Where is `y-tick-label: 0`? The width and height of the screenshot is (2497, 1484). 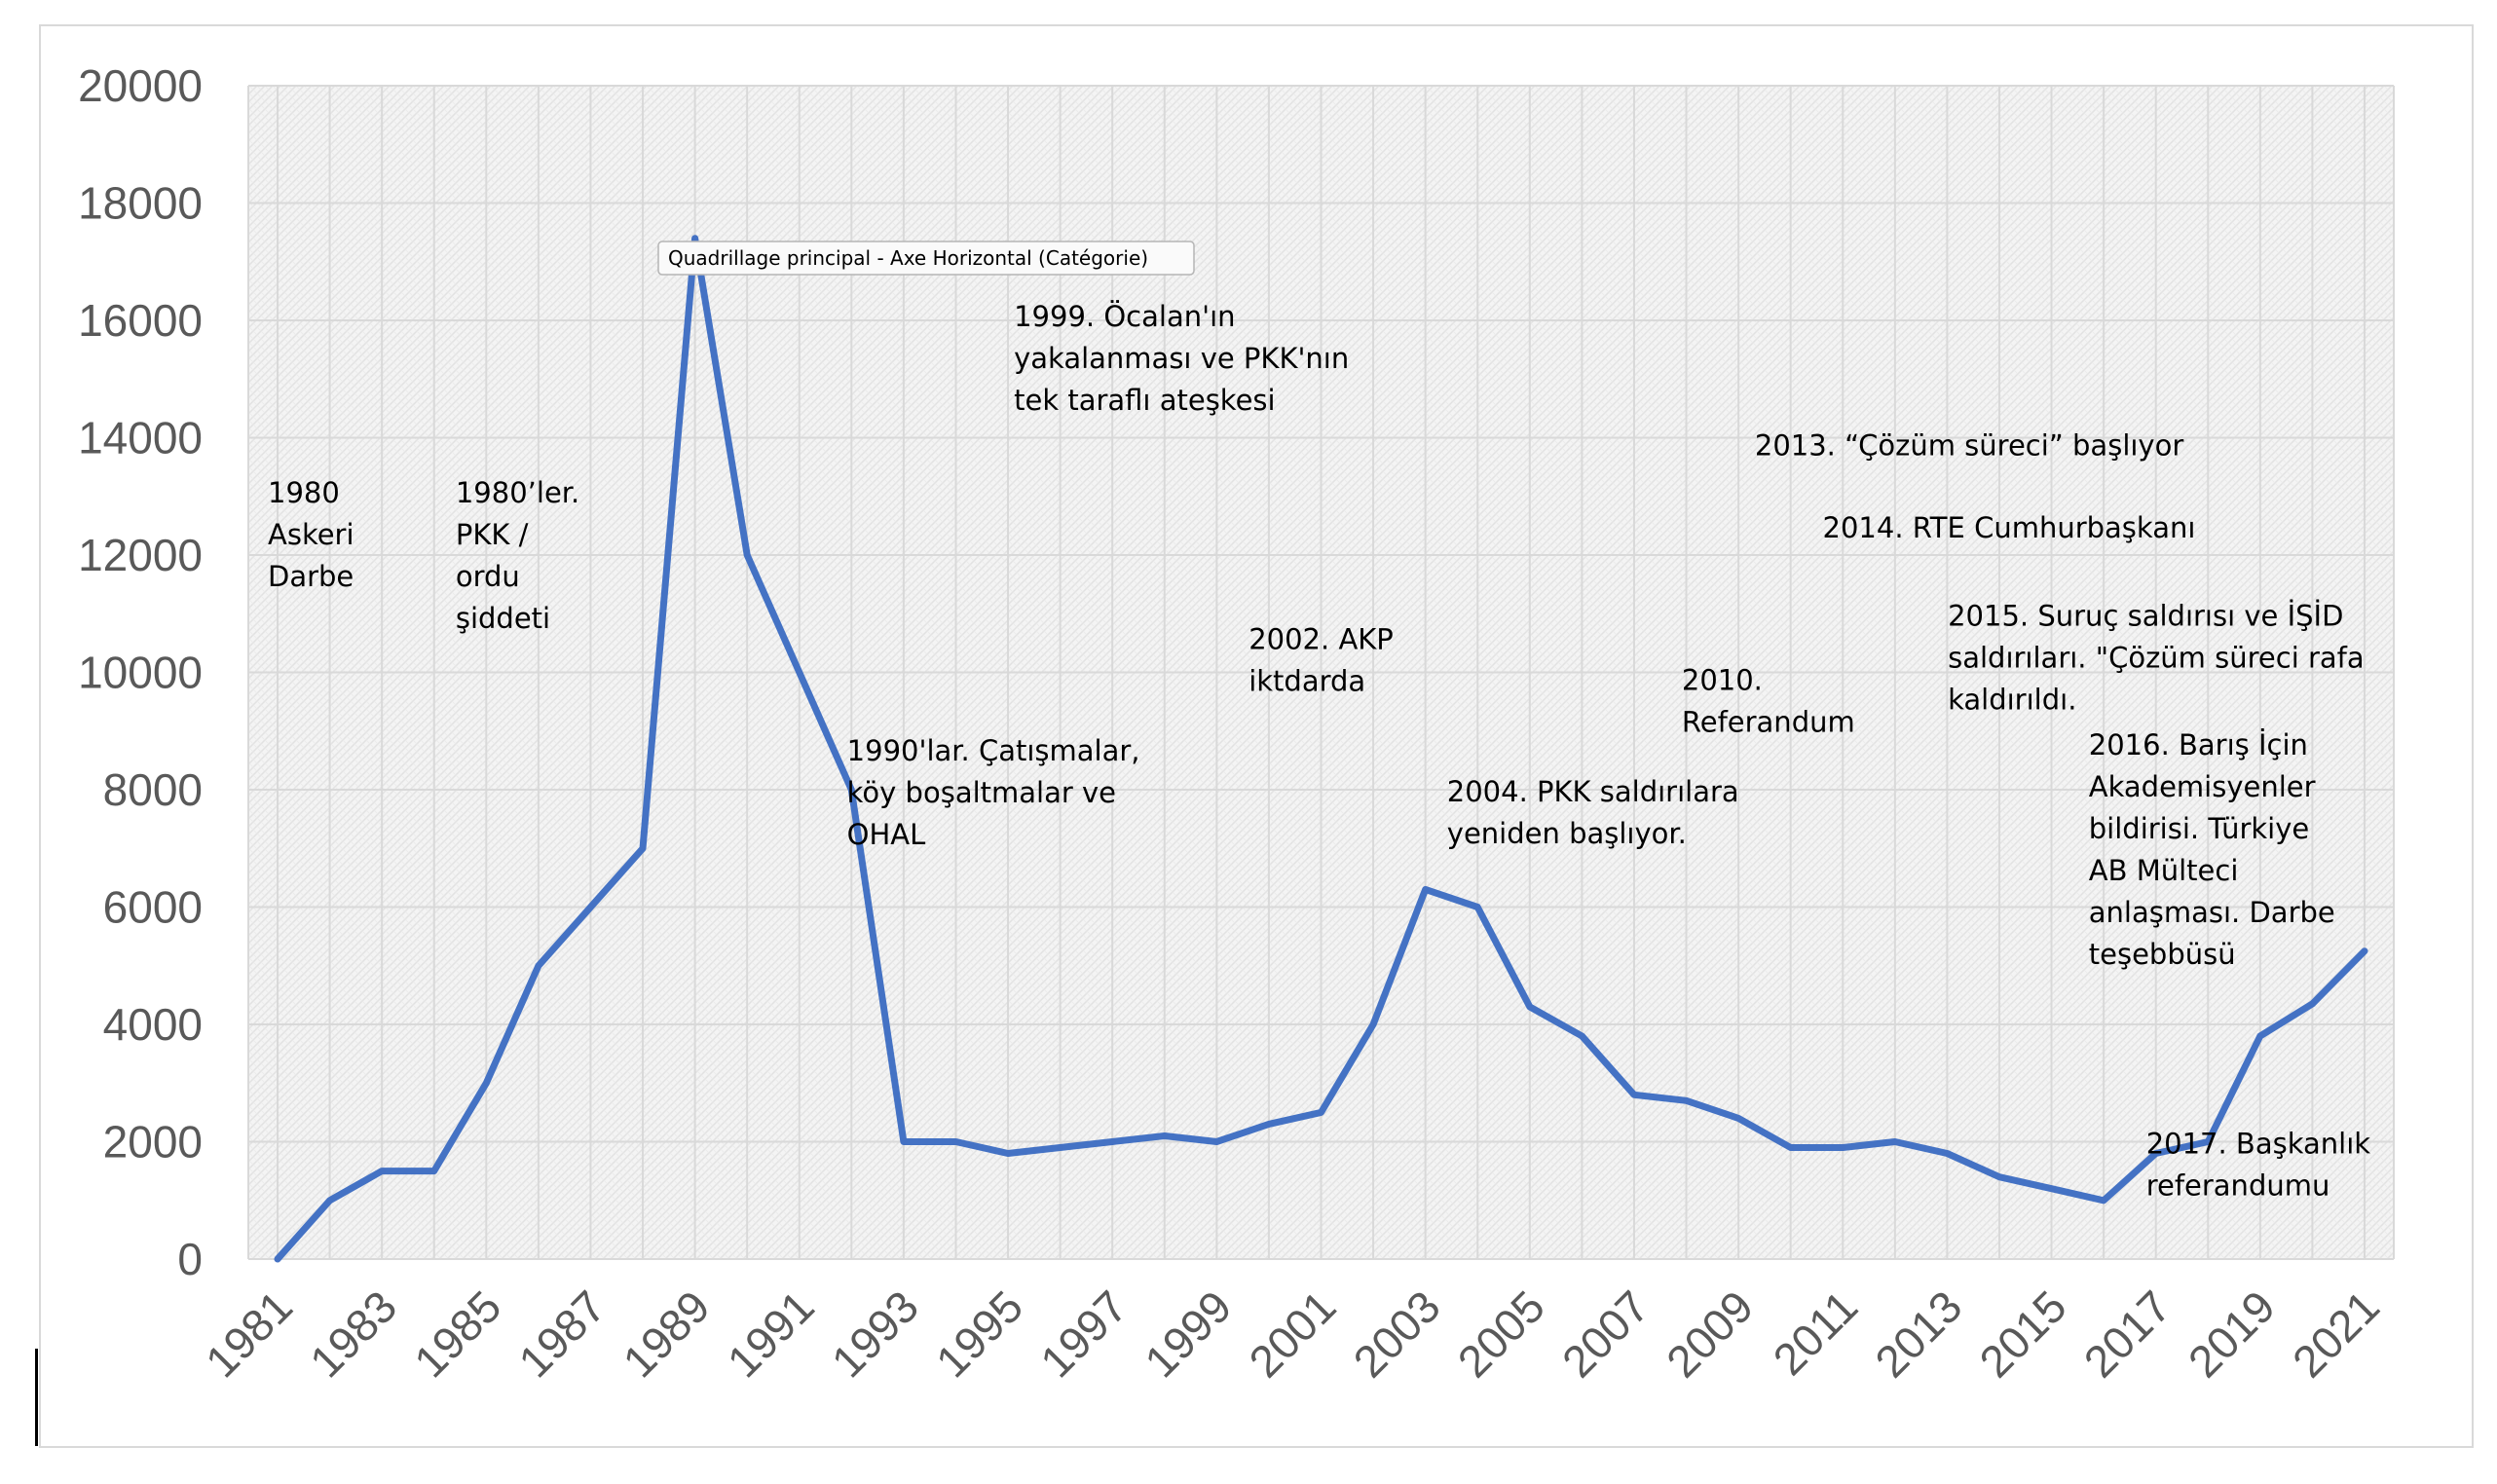
y-tick-label: 0 is located at coordinates (190, 1259).